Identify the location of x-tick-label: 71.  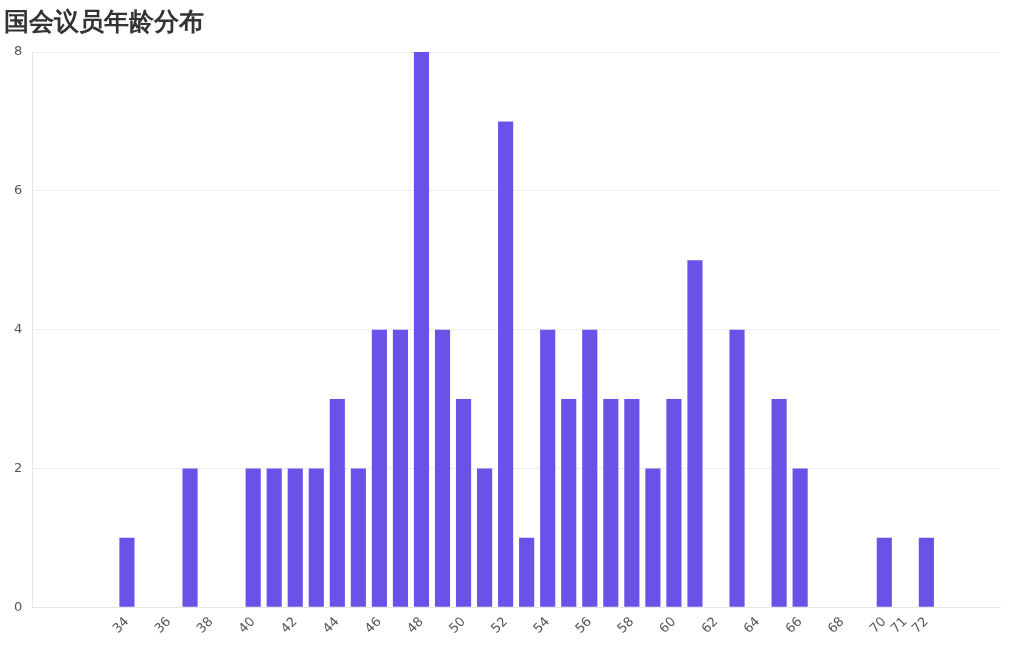
(898, 624).